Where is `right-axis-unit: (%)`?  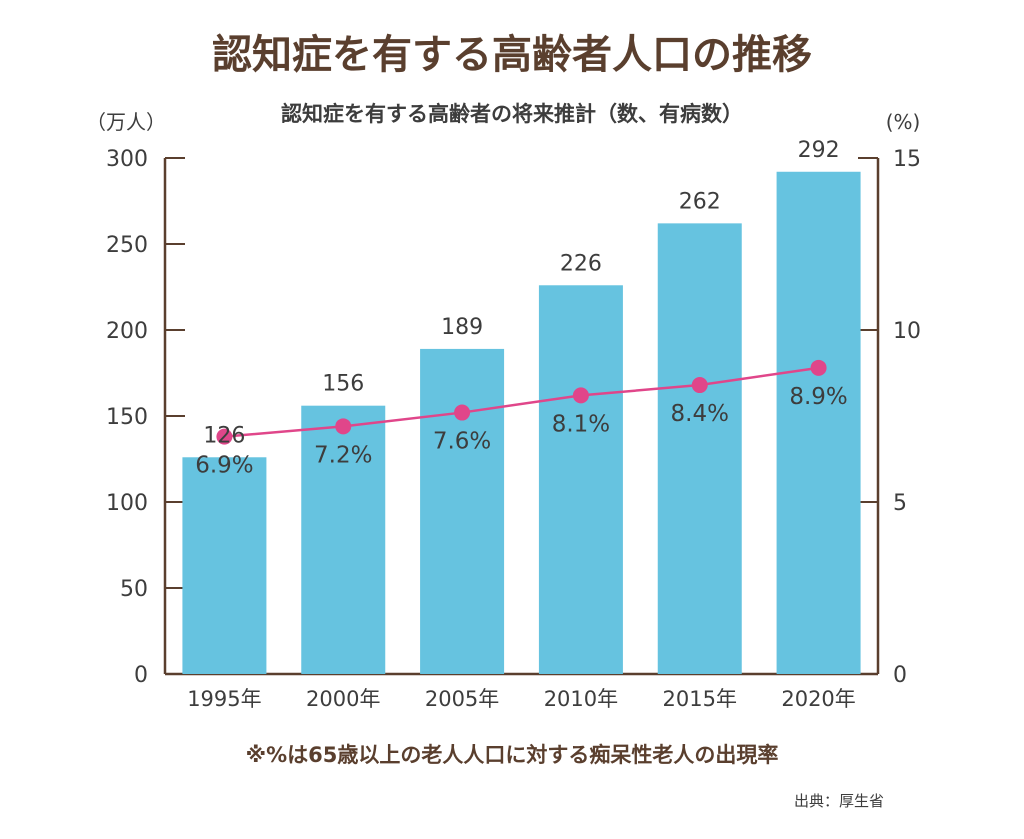 right-axis-unit: (%) is located at coordinates (903, 122).